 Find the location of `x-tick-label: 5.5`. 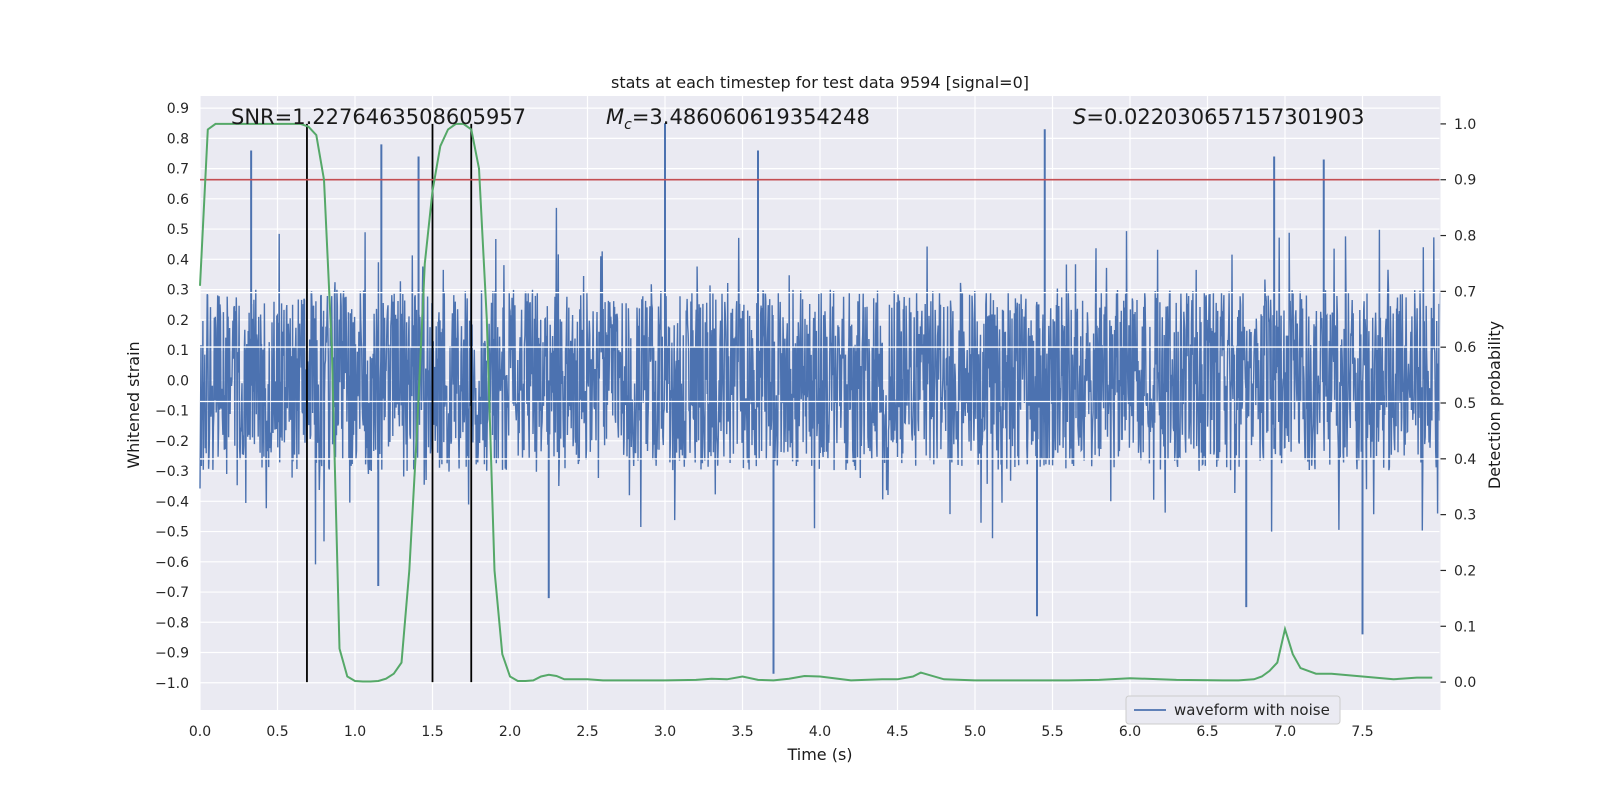

x-tick-label: 5.5 is located at coordinates (1052, 732).